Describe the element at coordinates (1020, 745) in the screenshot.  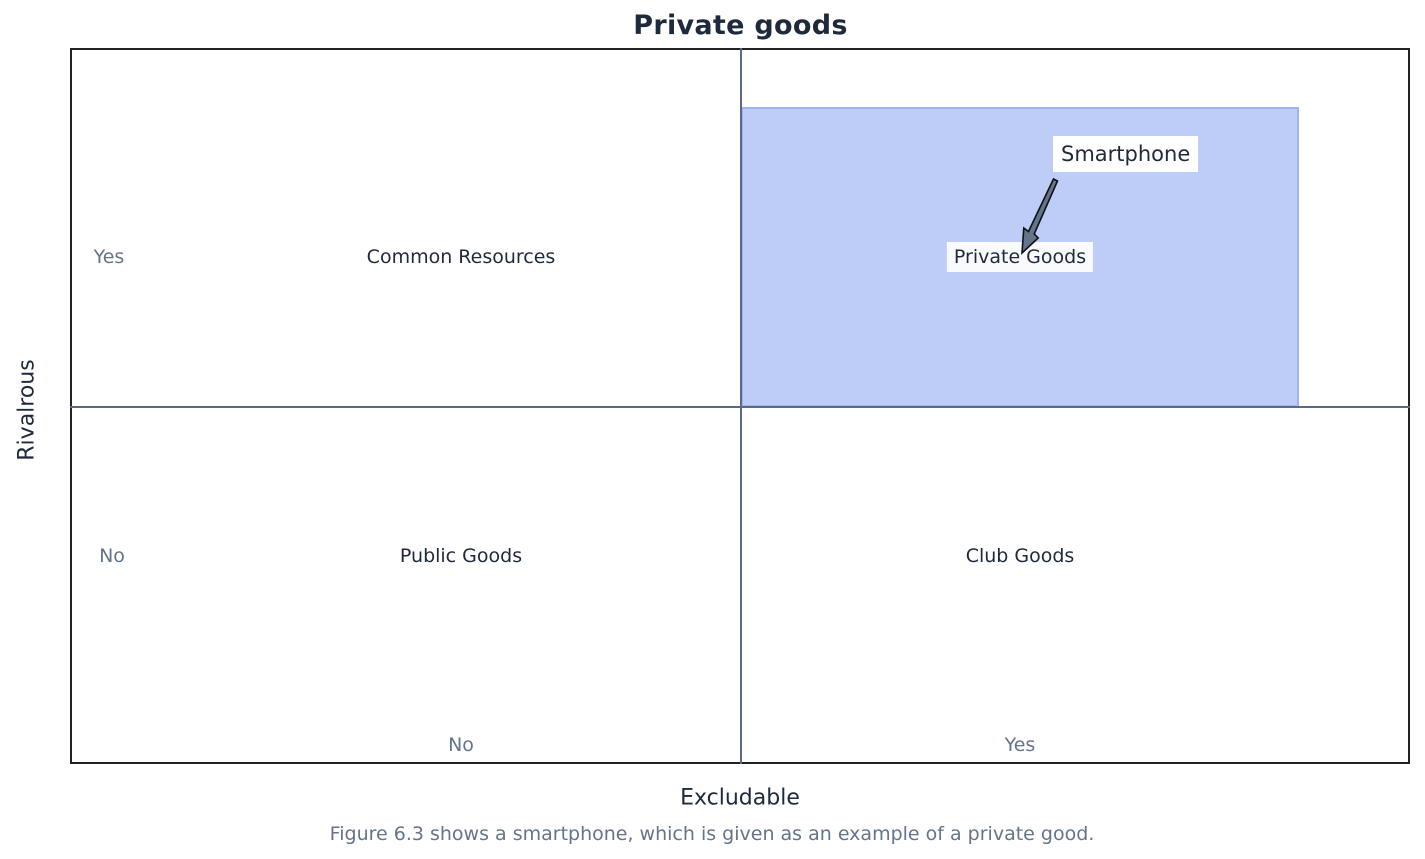
I see `x-tick-yes: Yes` at that location.